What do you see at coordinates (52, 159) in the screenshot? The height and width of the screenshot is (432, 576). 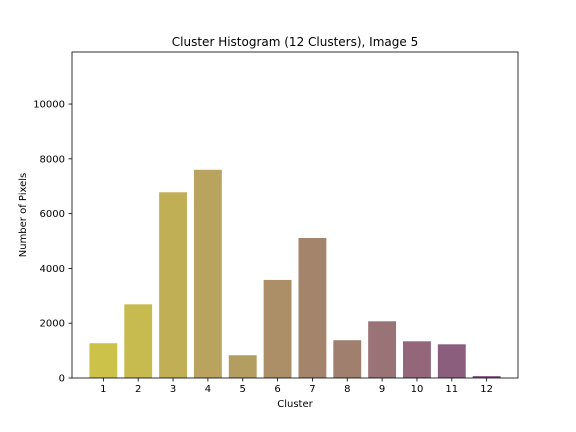 I see `y-tick-label: 8000` at bounding box center [52, 159].